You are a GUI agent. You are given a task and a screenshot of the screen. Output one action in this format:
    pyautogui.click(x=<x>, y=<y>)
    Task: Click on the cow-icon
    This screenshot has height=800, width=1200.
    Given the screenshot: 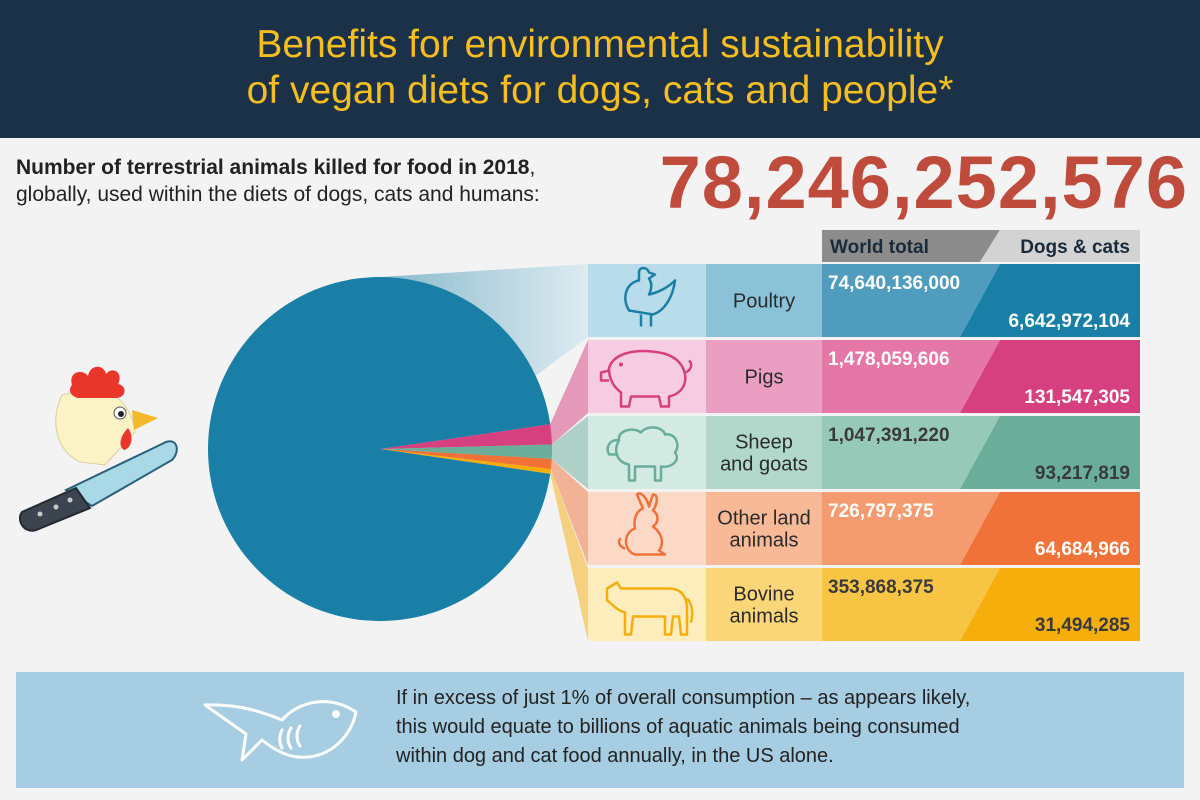 What is the action you would take?
    pyautogui.click(x=649, y=608)
    